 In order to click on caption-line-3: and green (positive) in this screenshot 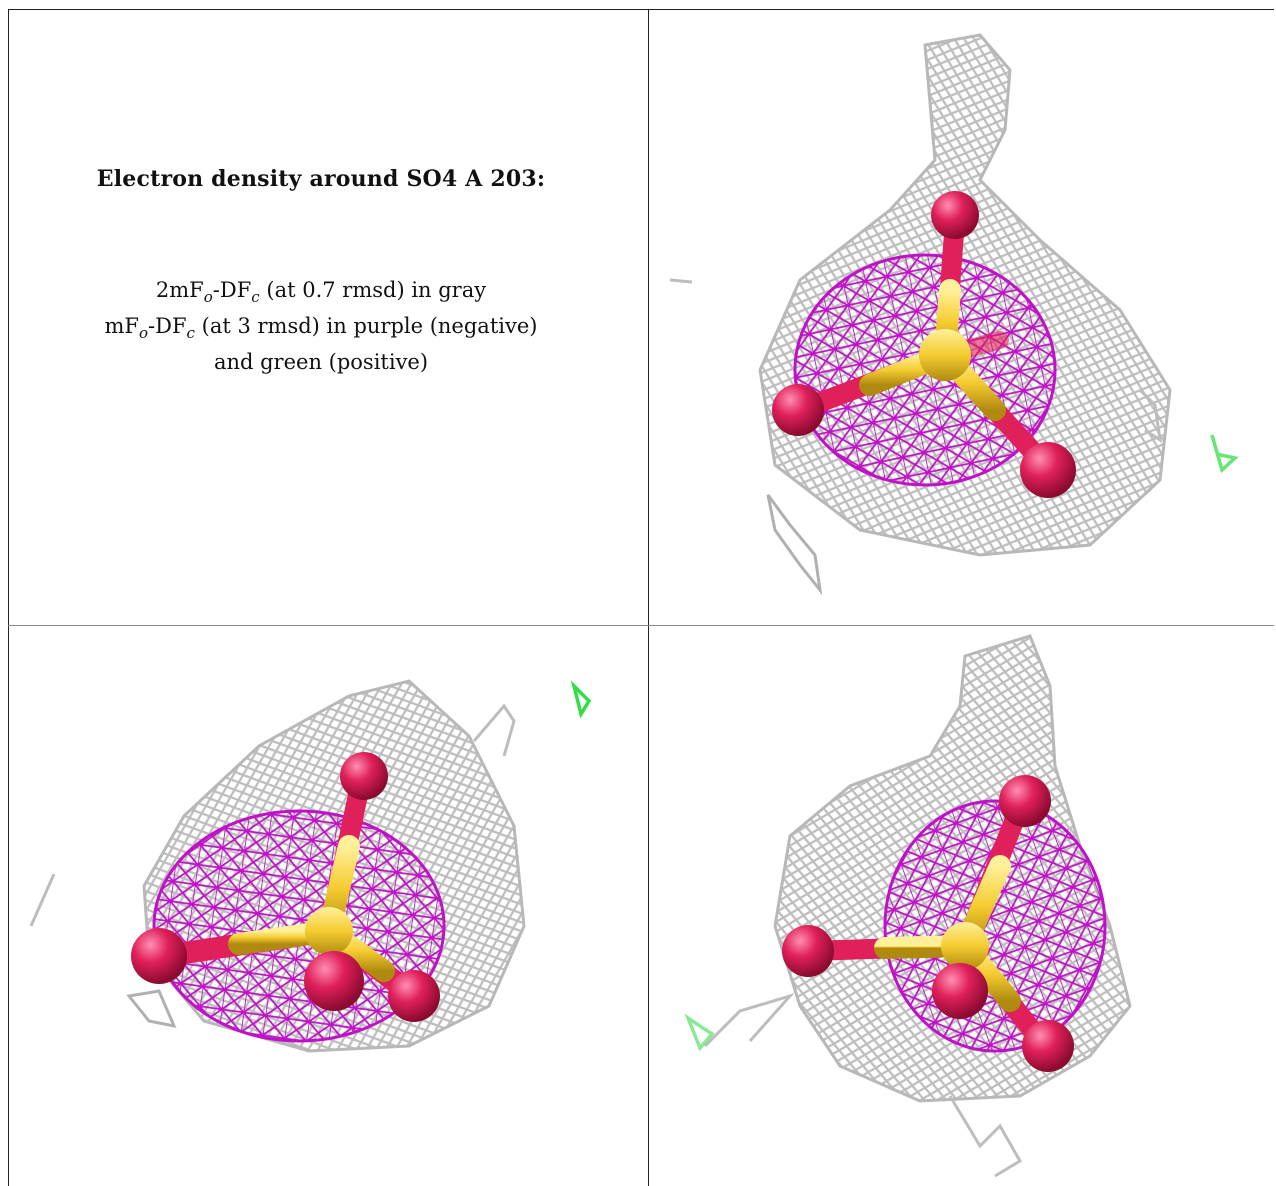, I will do `click(321, 362)`.